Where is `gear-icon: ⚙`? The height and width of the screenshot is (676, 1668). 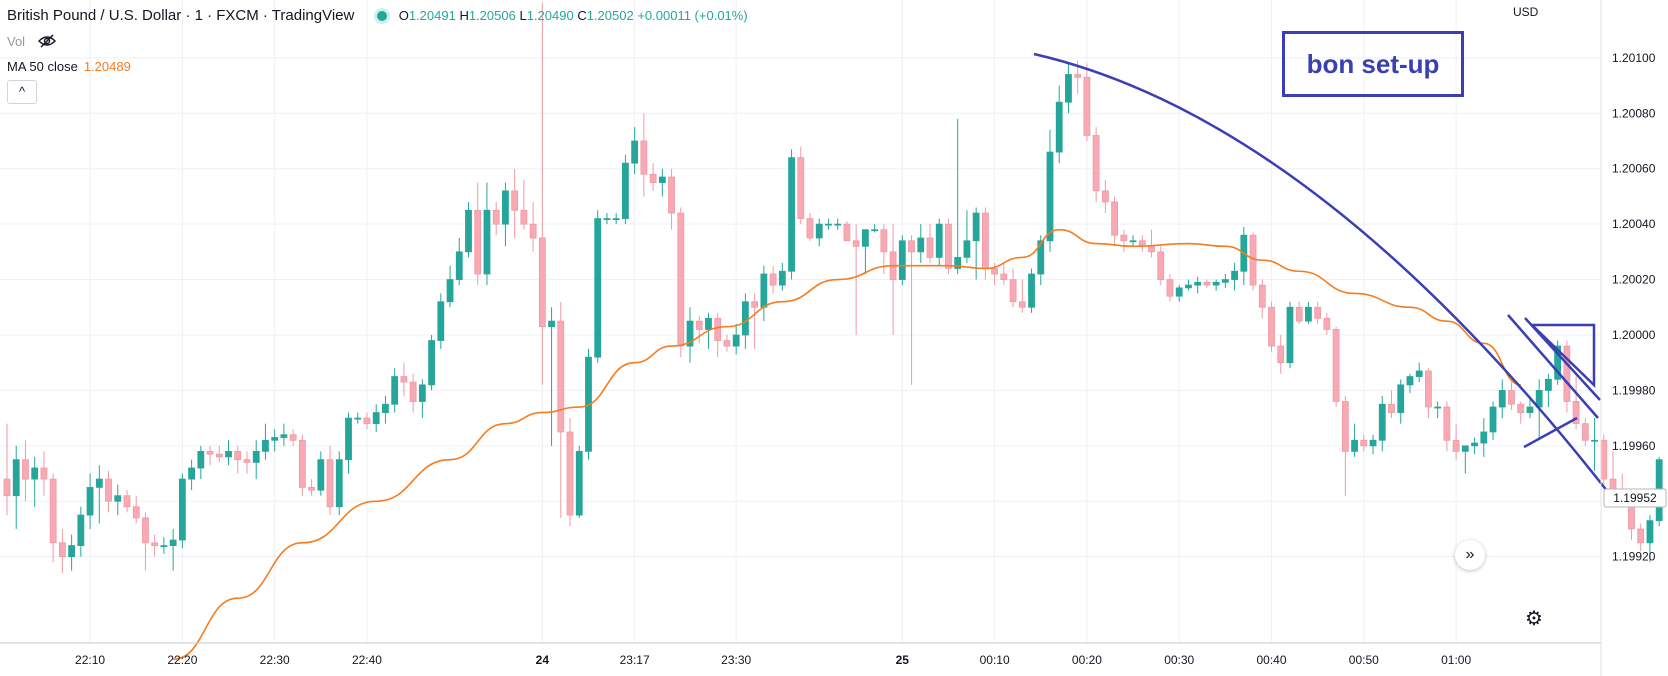
gear-icon: ⚙ is located at coordinates (1534, 619).